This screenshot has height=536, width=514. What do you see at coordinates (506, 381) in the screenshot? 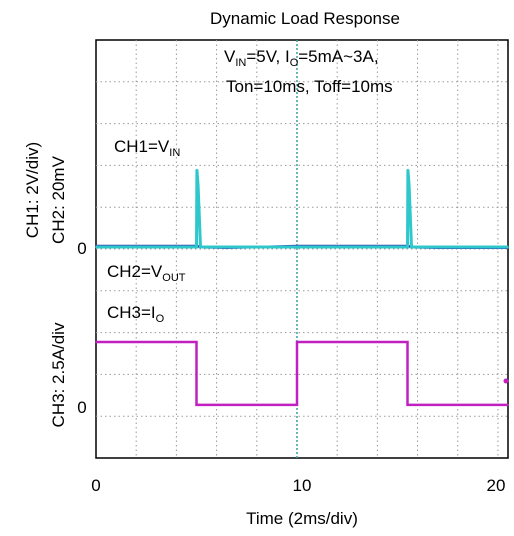
I see `ch3-trigger-marker` at bounding box center [506, 381].